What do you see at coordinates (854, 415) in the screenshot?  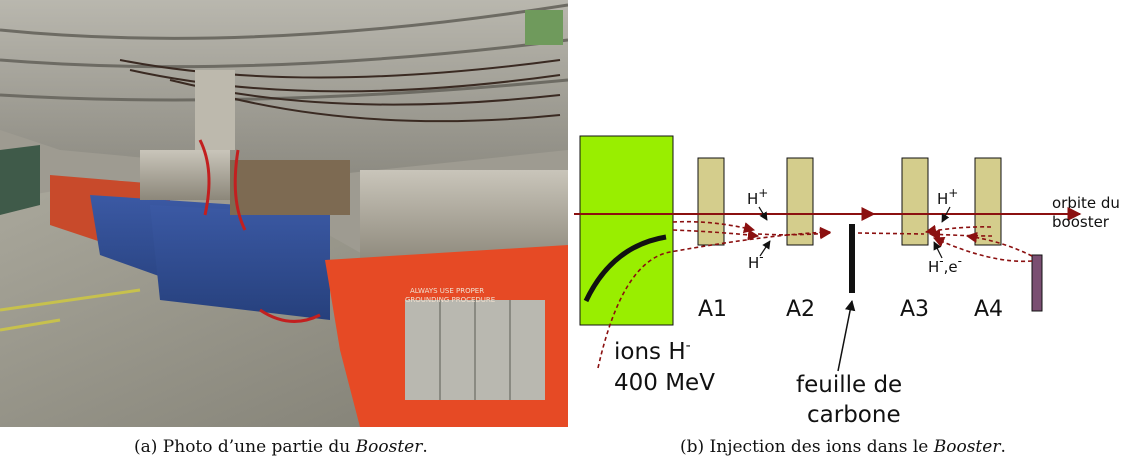 I see `foil-label-line2: carbone` at bounding box center [854, 415].